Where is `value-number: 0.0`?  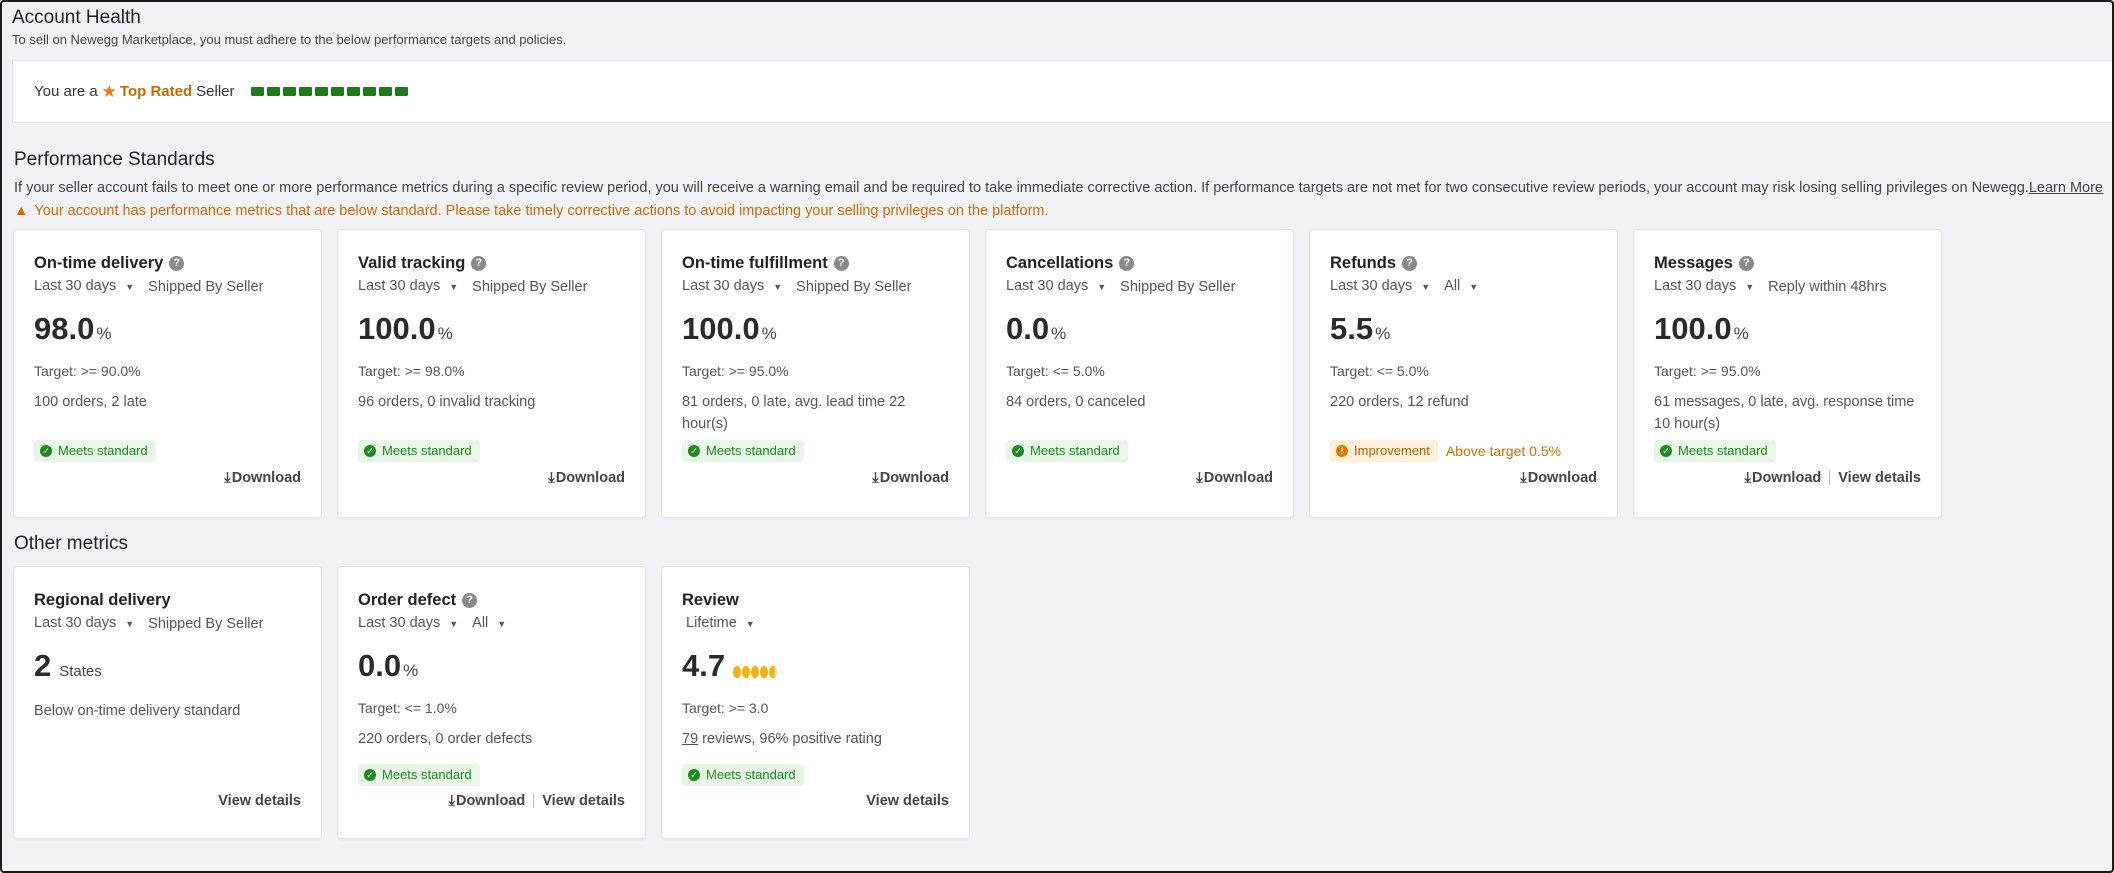
value-number: 0.0 is located at coordinates (1028, 328).